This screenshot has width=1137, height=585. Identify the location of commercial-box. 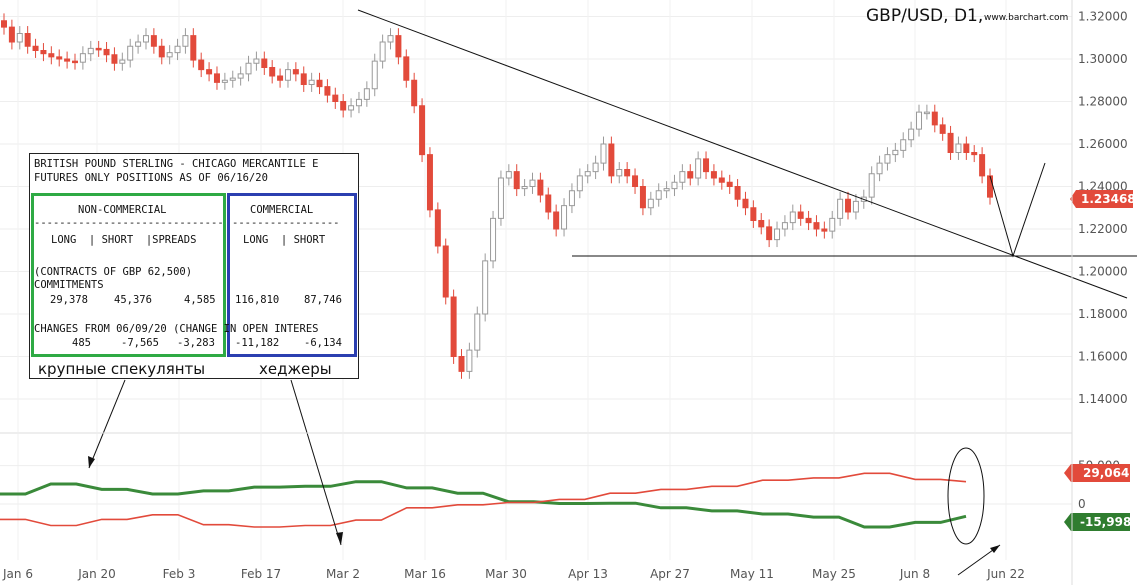
(292, 275).